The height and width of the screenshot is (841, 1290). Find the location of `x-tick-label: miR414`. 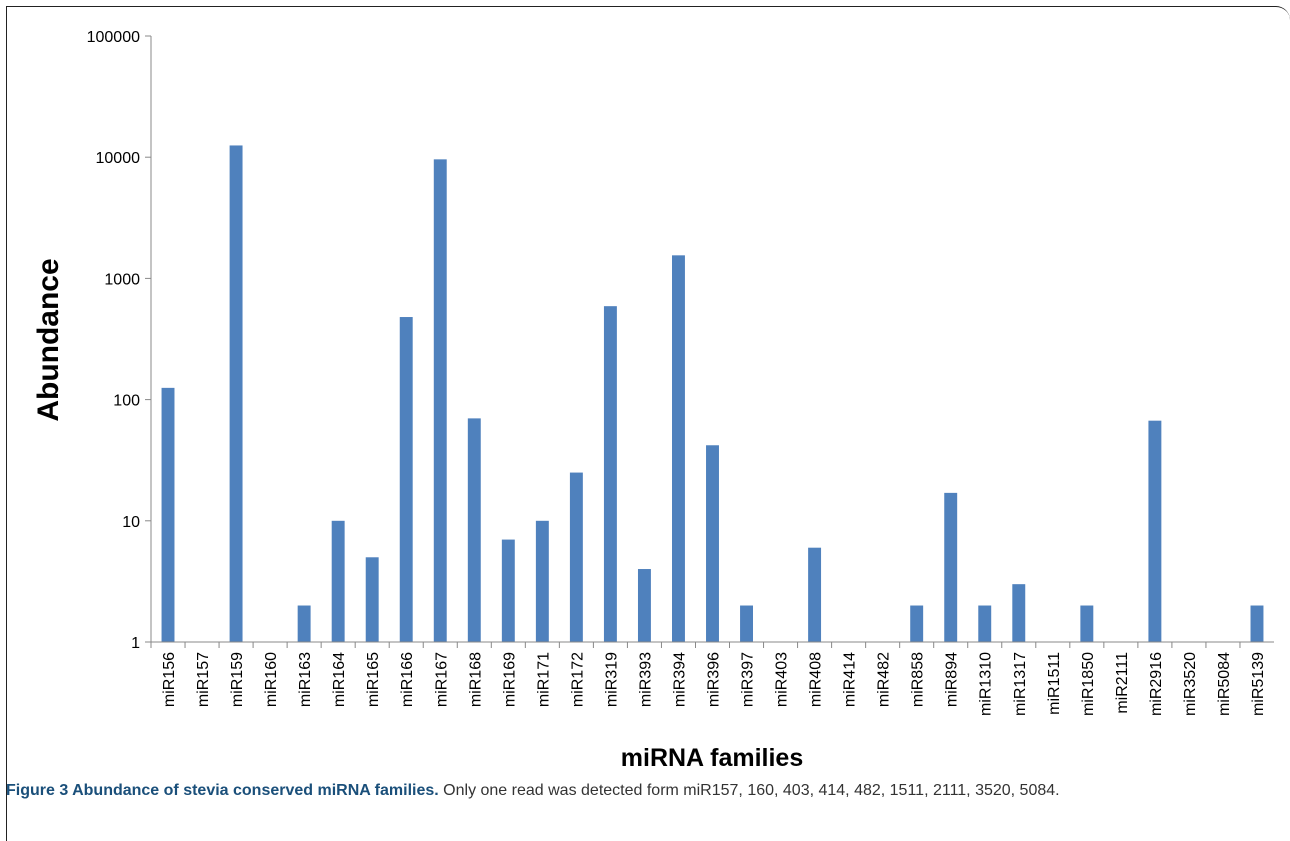

x-tick-label: miR414 is located at coordinates (850, 679).